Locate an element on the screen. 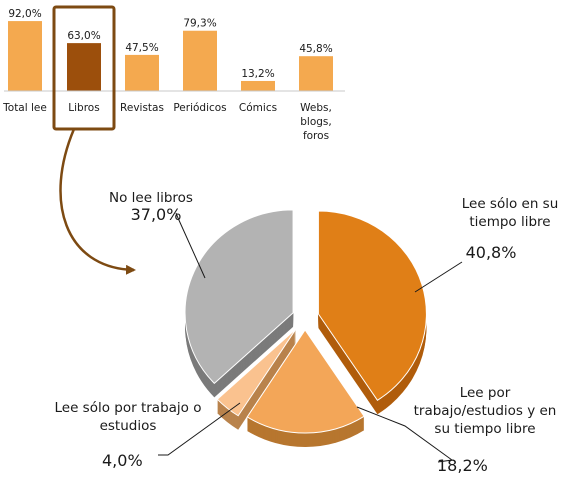  bar-value-label-4: 79,3% is located at coordinates (199, 24).